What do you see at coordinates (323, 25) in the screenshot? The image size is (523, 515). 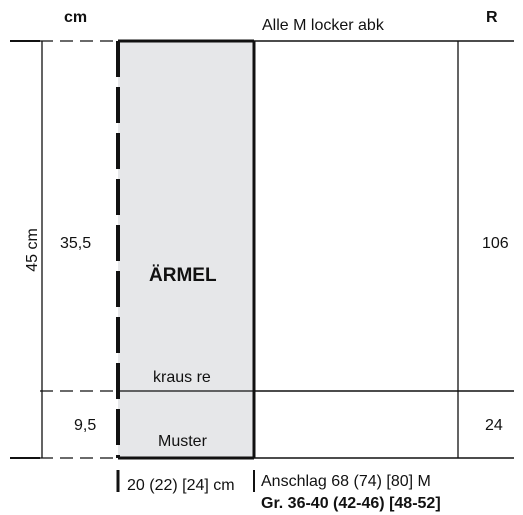 I see `instruction-top: Alle M locker abk` at bounding box center [323, 25].